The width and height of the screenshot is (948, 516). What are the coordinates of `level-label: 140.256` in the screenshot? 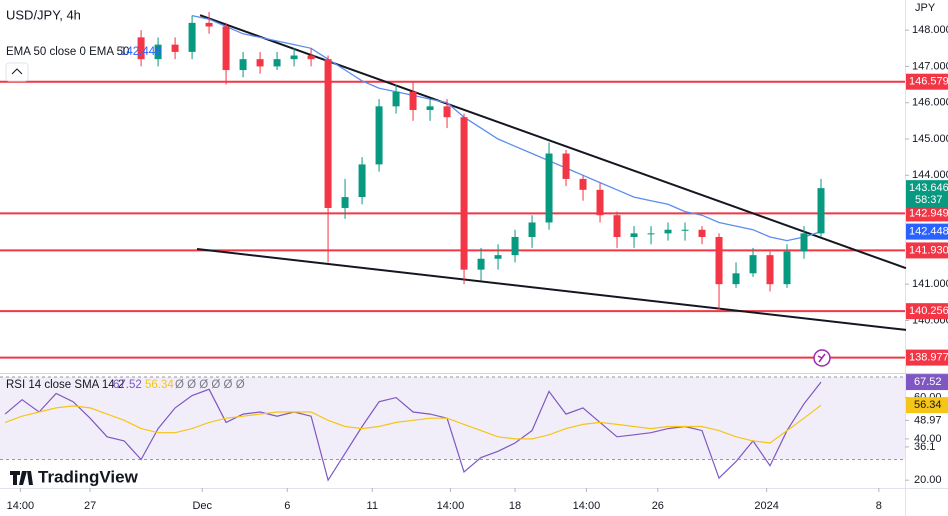 It's located at (928, 311).